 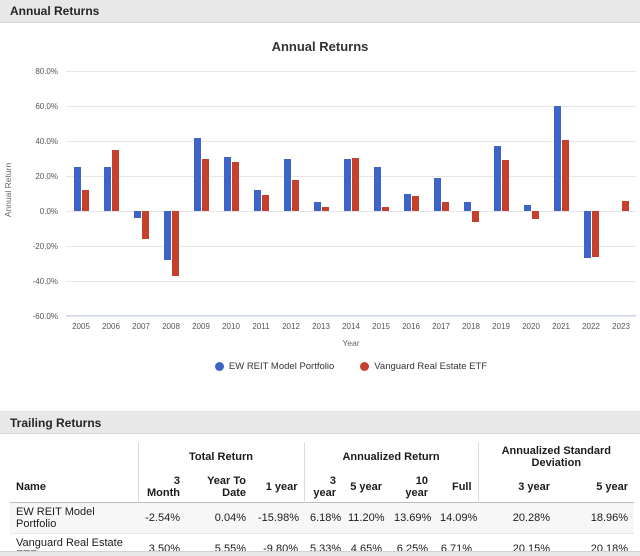 I want to click on column-header: 10 year, so click(x=416, y=487).